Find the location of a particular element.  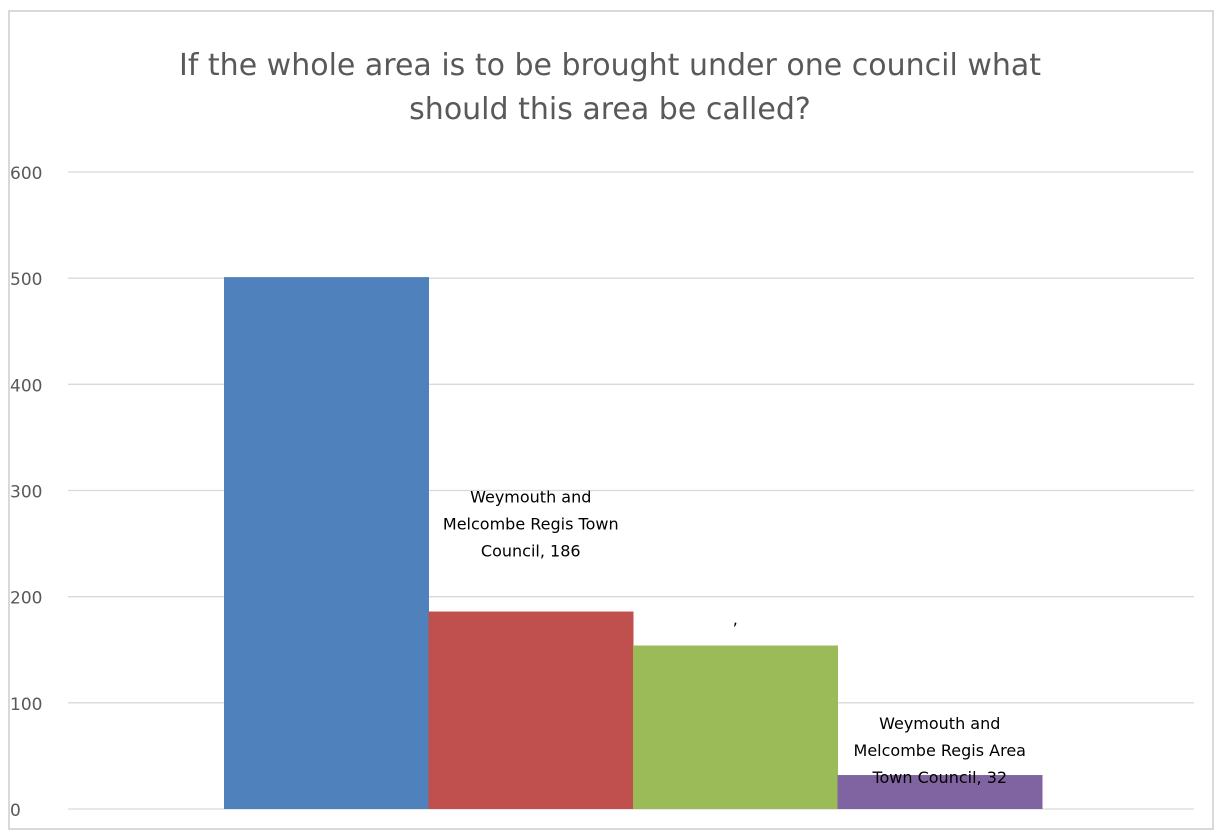

y-tick-label: 400 is located at coordinates (26, 386).